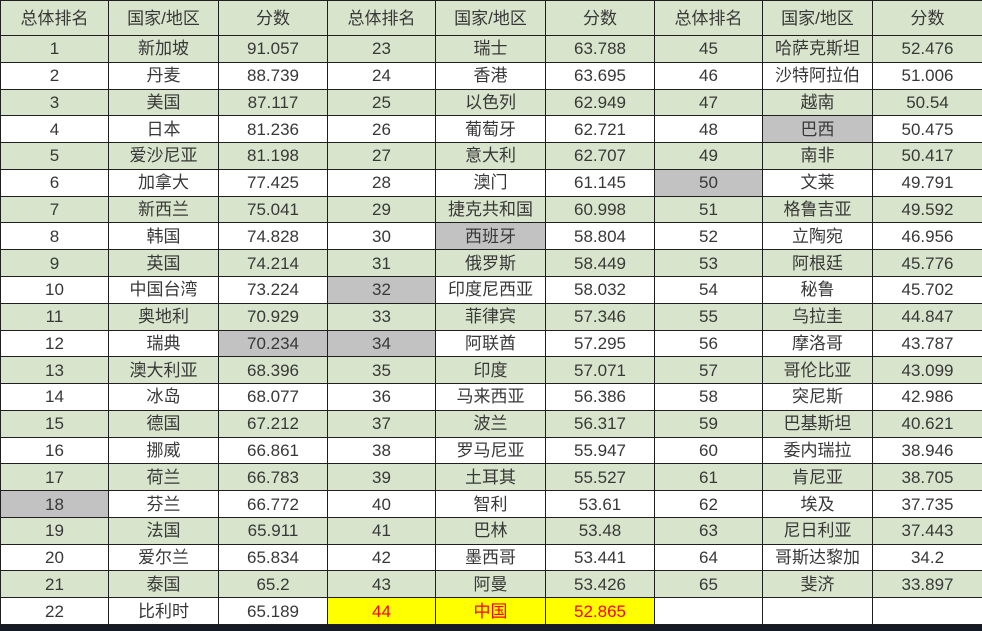 The image size is (982, 631). What do you see at coordinates (273, 263) in the screenshot?
I see `score-cell: 74.214` at bounding box center [273, 263].